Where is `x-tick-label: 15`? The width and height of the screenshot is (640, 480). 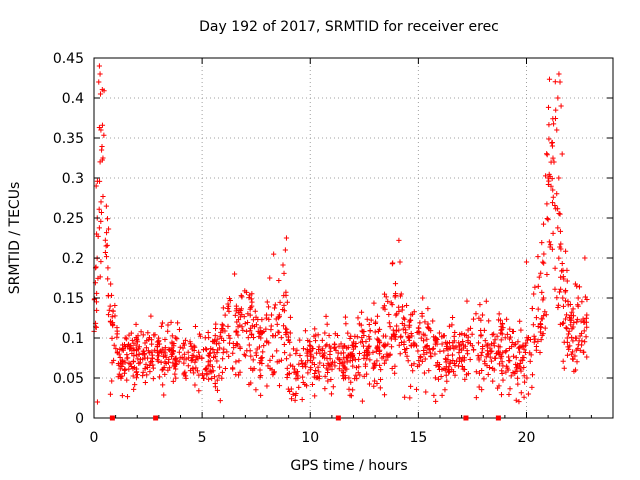
x-tick-label: 15 is located at coordinates (418, 438).